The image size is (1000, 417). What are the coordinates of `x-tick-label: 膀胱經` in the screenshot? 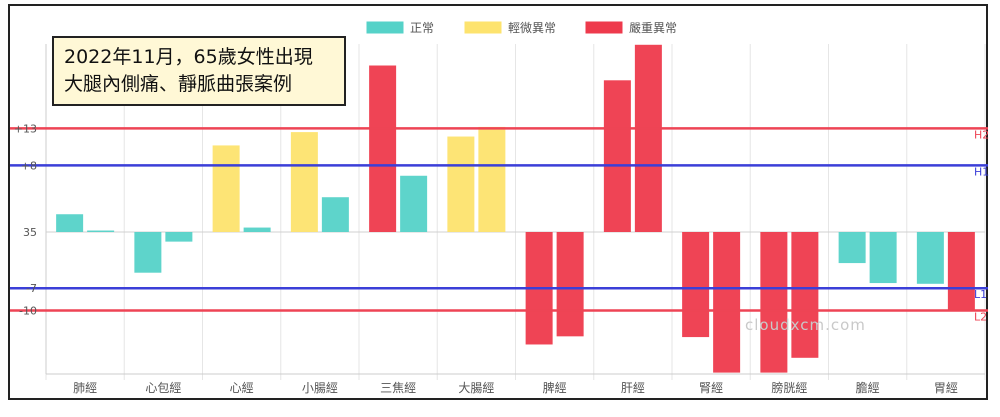 It's located at (789, 387).